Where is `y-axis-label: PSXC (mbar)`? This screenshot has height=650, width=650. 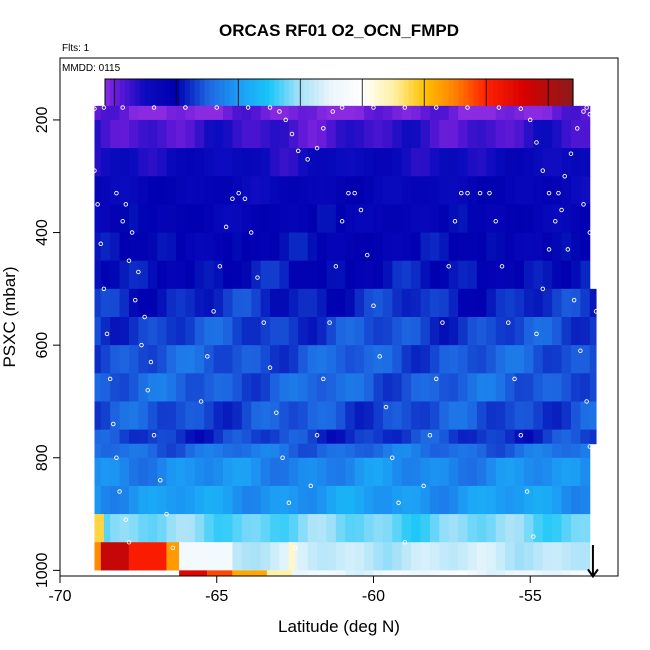 y-axis-label: PSXC (mbar) is located at coordinates (9, 316).